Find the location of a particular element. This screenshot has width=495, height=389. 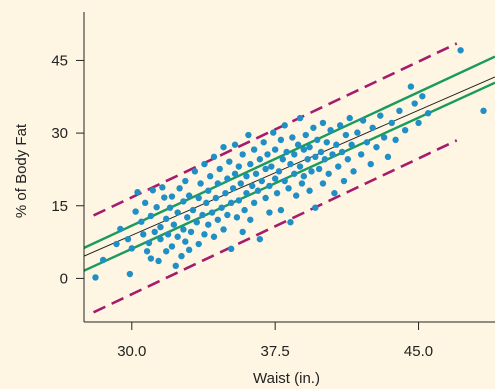

x-tick-label: 45.0 is located at coordinates (418, 351).